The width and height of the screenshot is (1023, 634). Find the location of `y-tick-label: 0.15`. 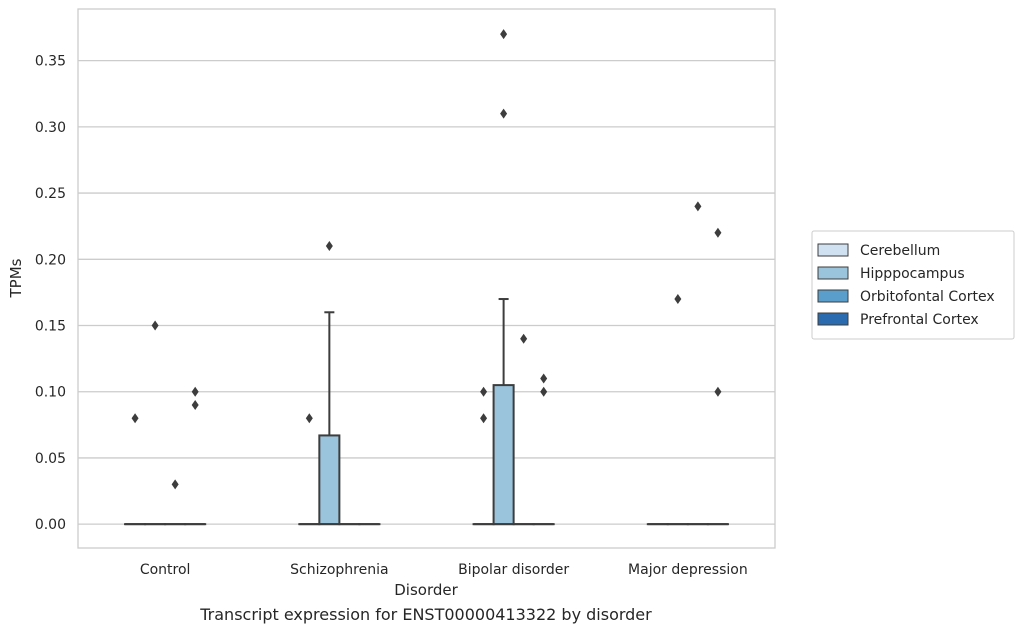

y-tick-label: 0.15 is located at coordinates (50, 327).